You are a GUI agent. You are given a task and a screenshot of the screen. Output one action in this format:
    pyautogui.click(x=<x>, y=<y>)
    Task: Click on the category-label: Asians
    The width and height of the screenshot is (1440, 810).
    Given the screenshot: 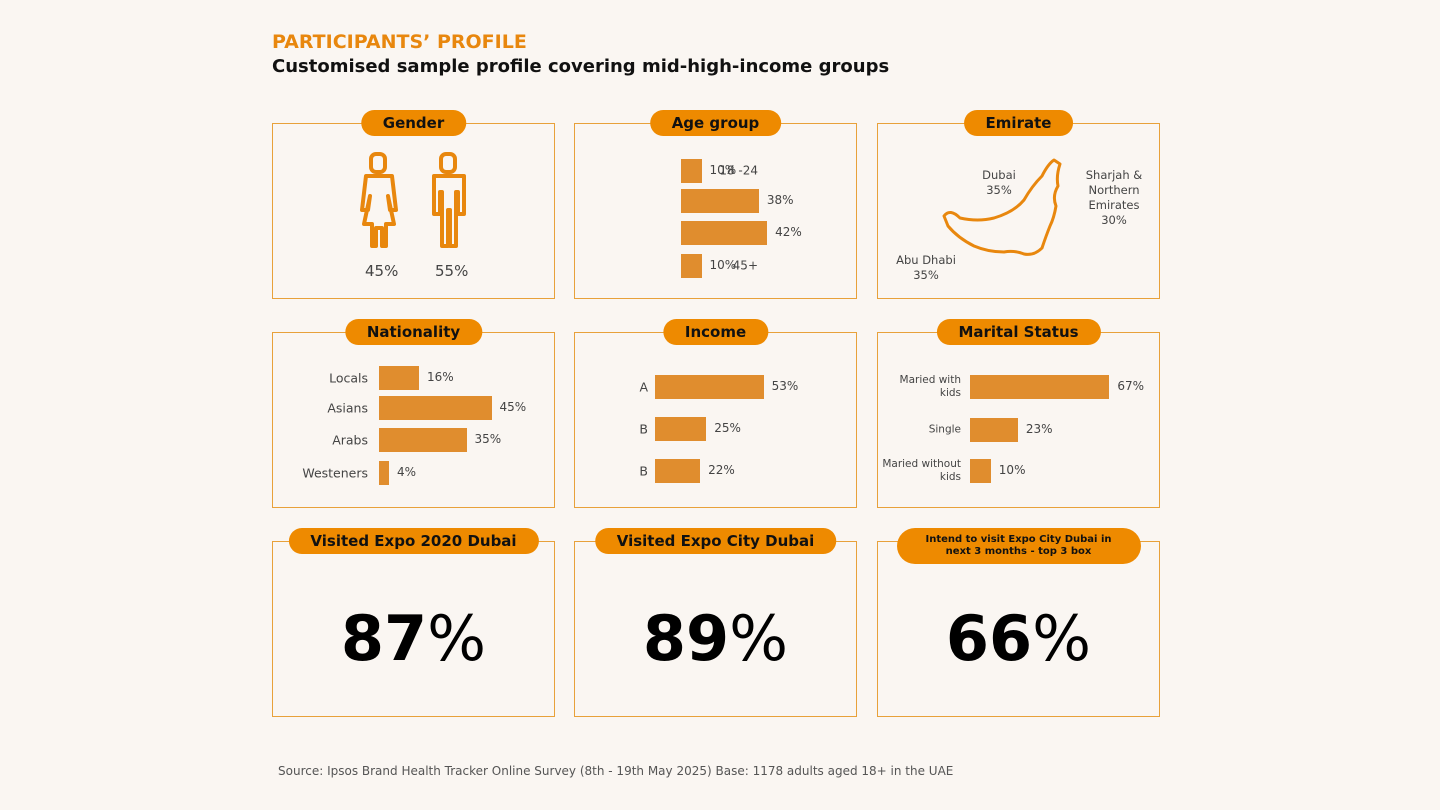 What is the action you would take?
    pyautogui.click(x=347, y=408)
    